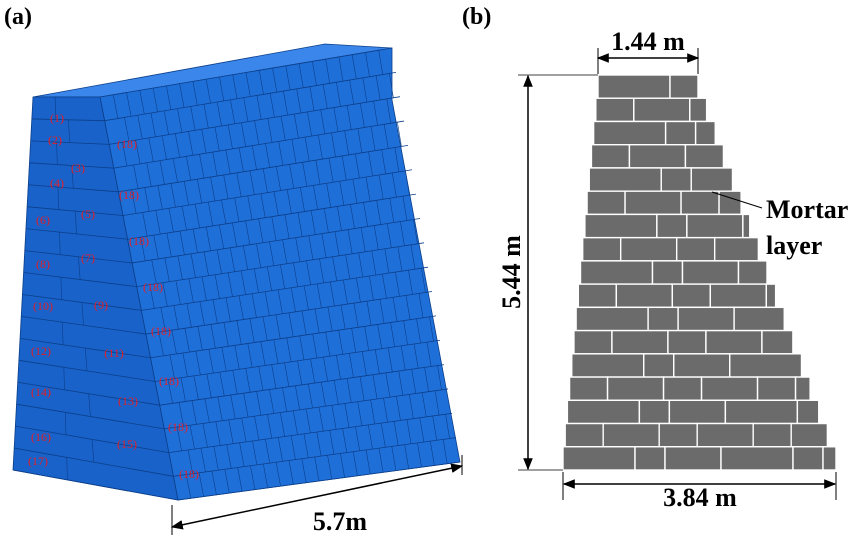 This screenshot has width=865, height=543. What do you see at coordinates (41, 392) in the screenshot?
I see `block-label: (14)` at bounding box center [41, 392].